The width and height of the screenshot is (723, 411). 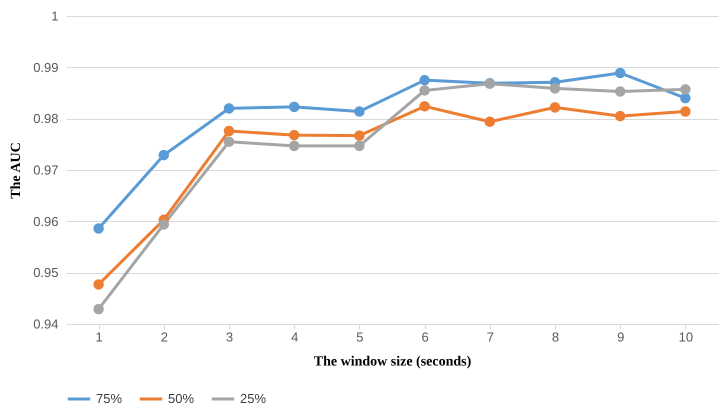 I want to click on x-tick-label: 7, so click(x=490, y=337).